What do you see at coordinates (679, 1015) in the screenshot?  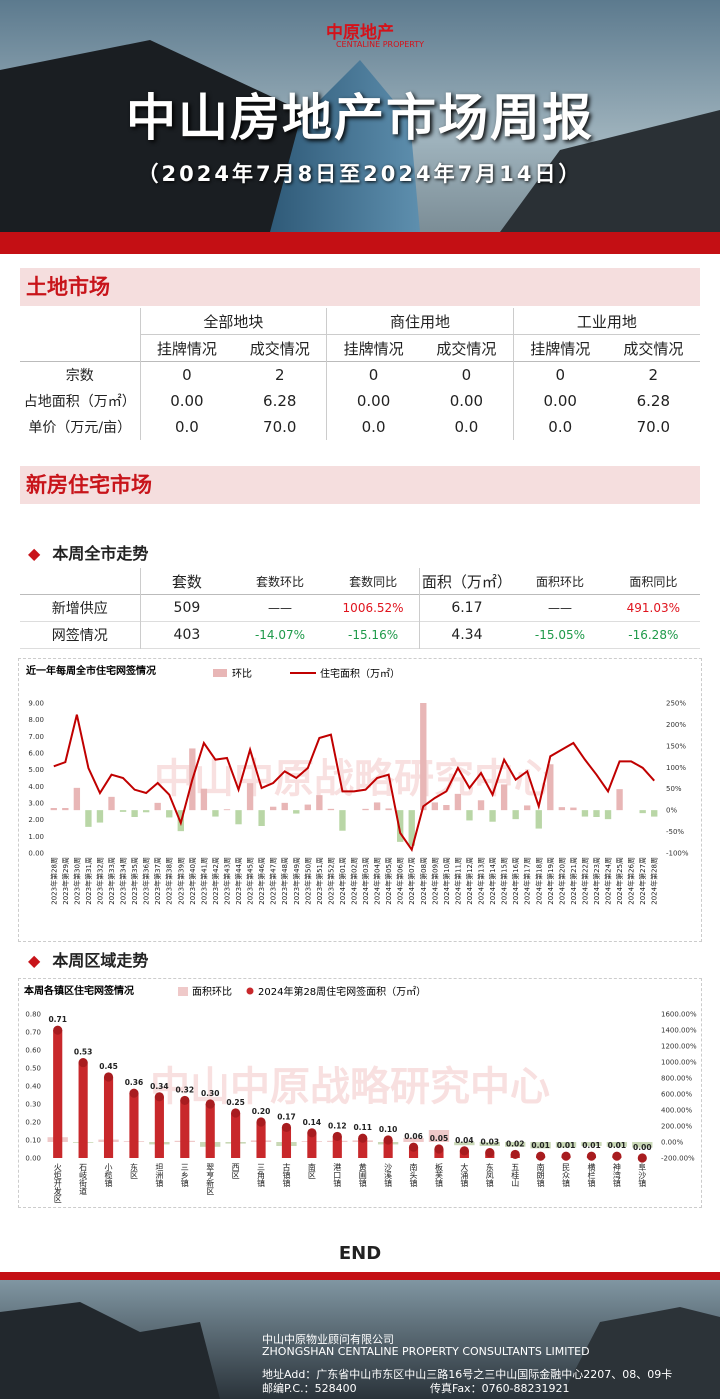 I see `y2-tick-label: 1600.00%` at bounding box center [679, 1015].